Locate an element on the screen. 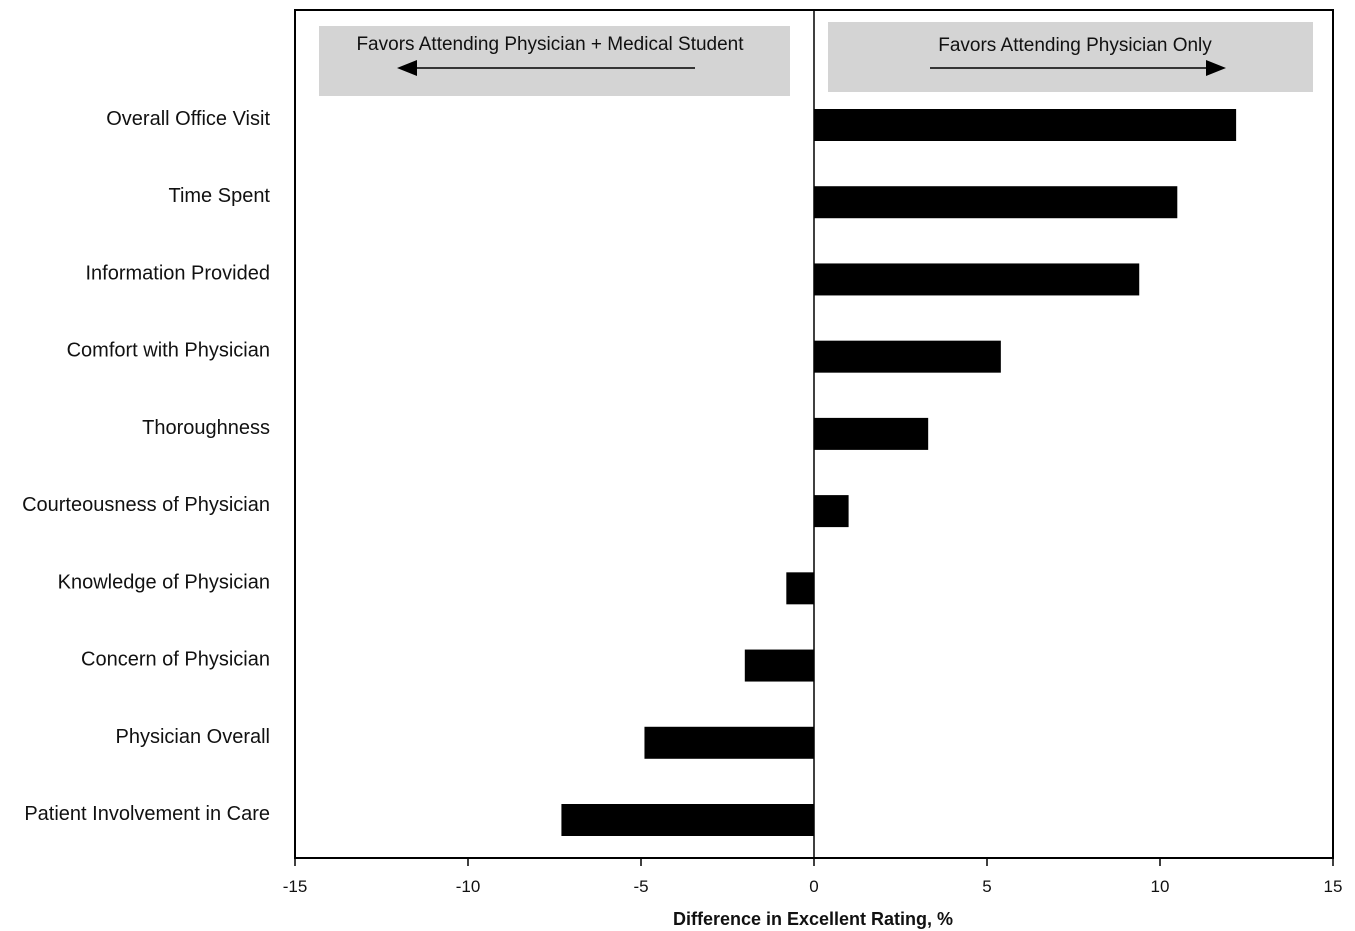  x-axis-ticks: -15 -10 -5 0 5 10 15 is located at coordinates (813, 877).